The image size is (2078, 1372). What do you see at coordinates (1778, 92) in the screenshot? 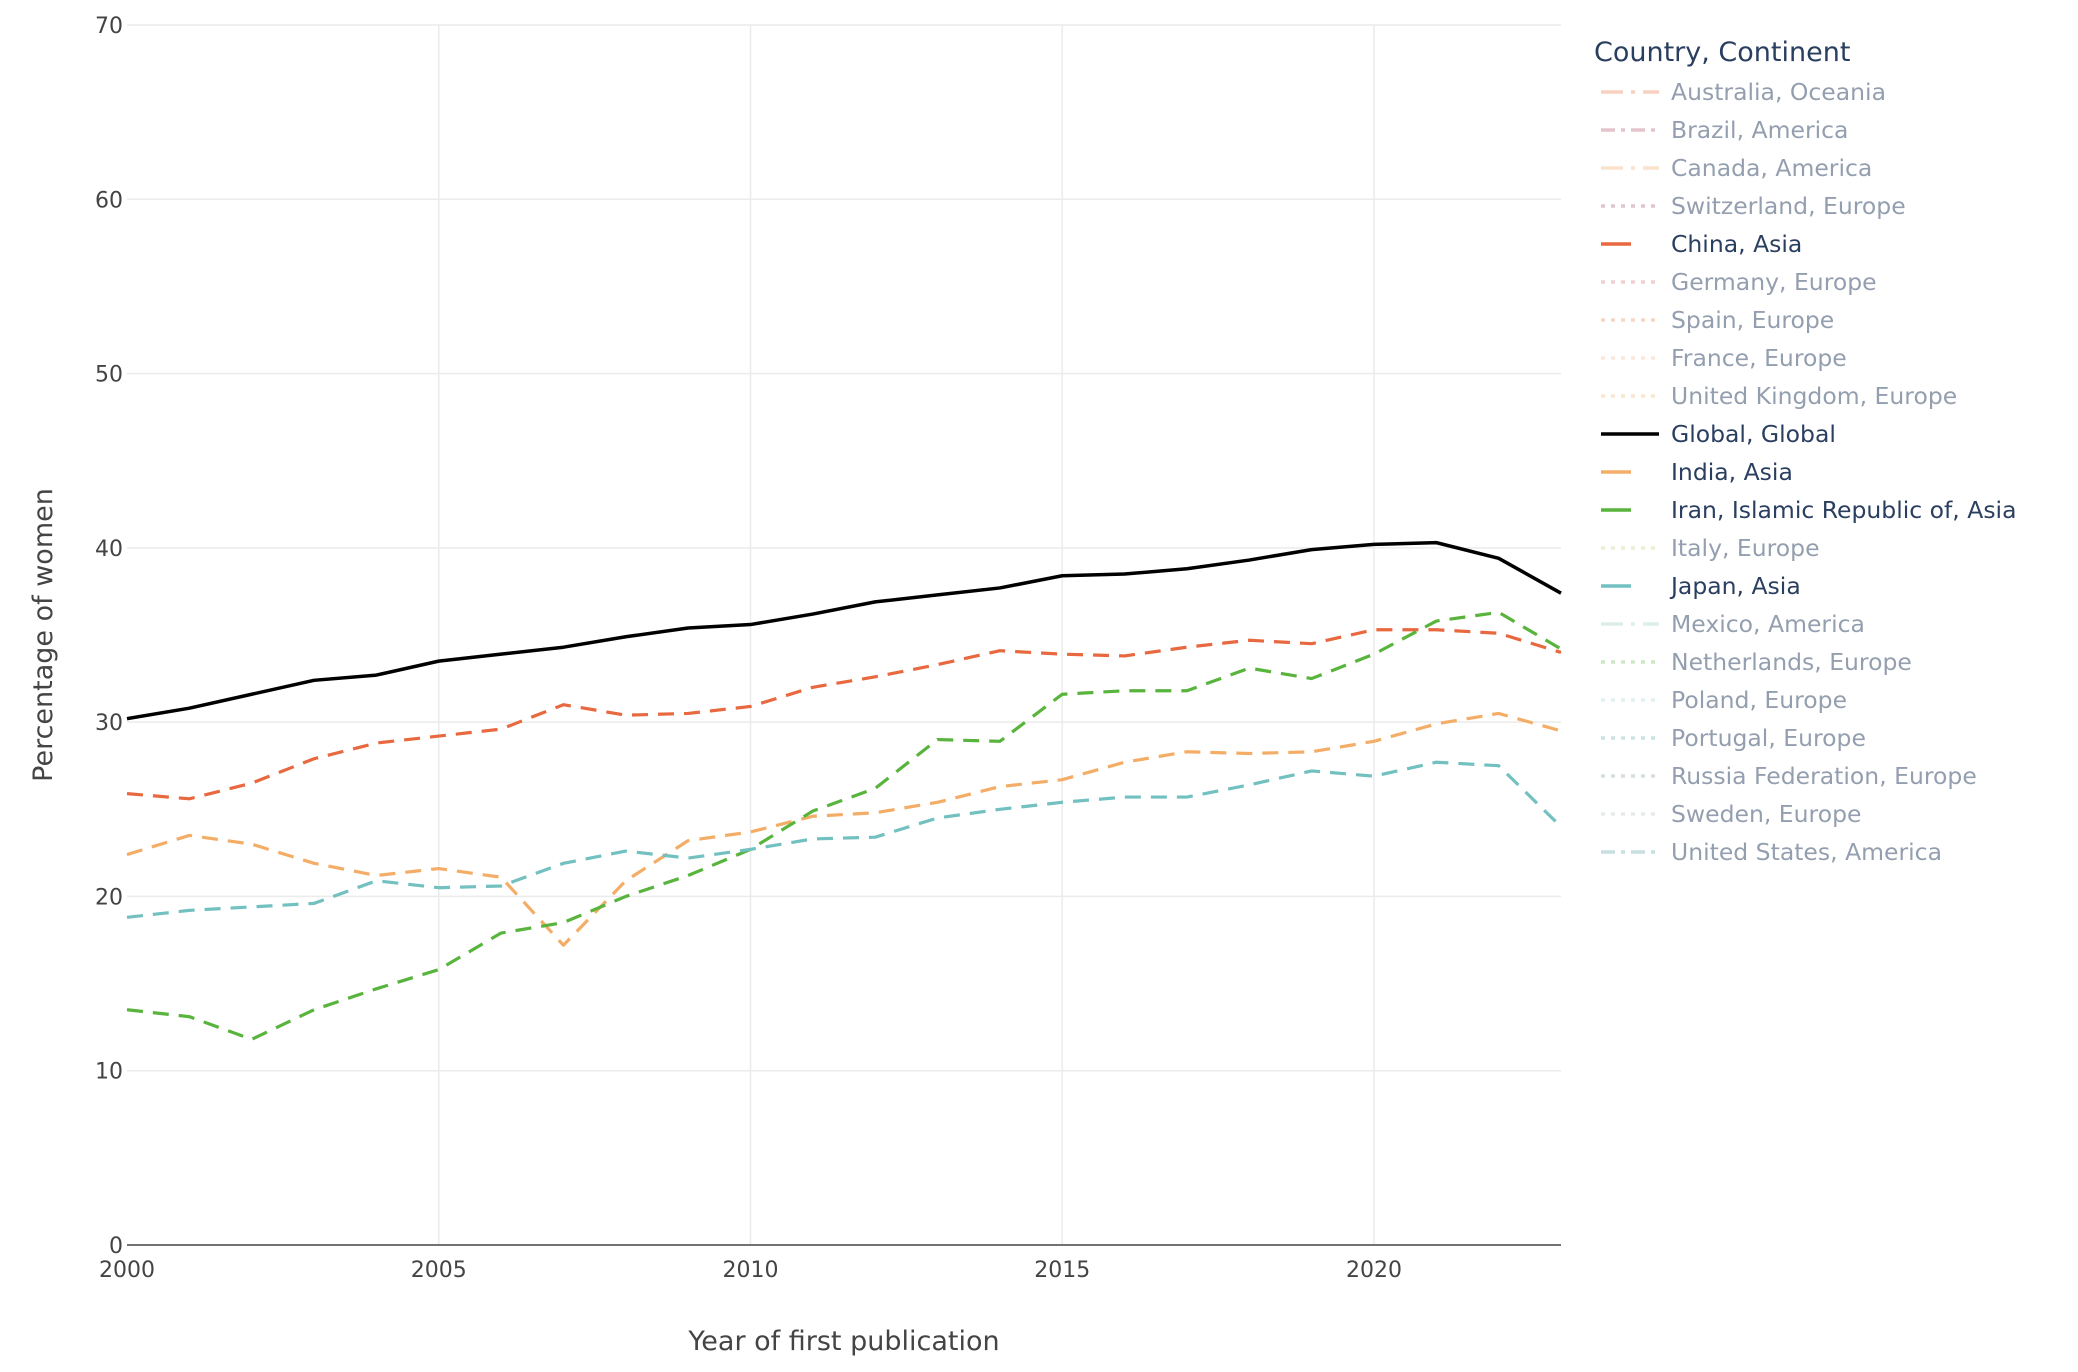
I see `legend-label: Australia, Oceania` at bounding box center [1778, 92].